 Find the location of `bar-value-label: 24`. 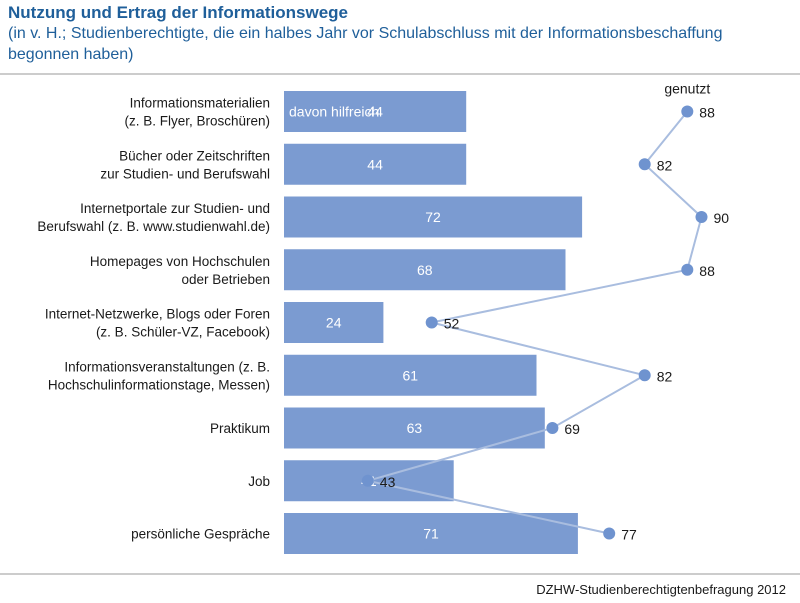

bar-value-label: 24 is located at coordinates (334, 323).